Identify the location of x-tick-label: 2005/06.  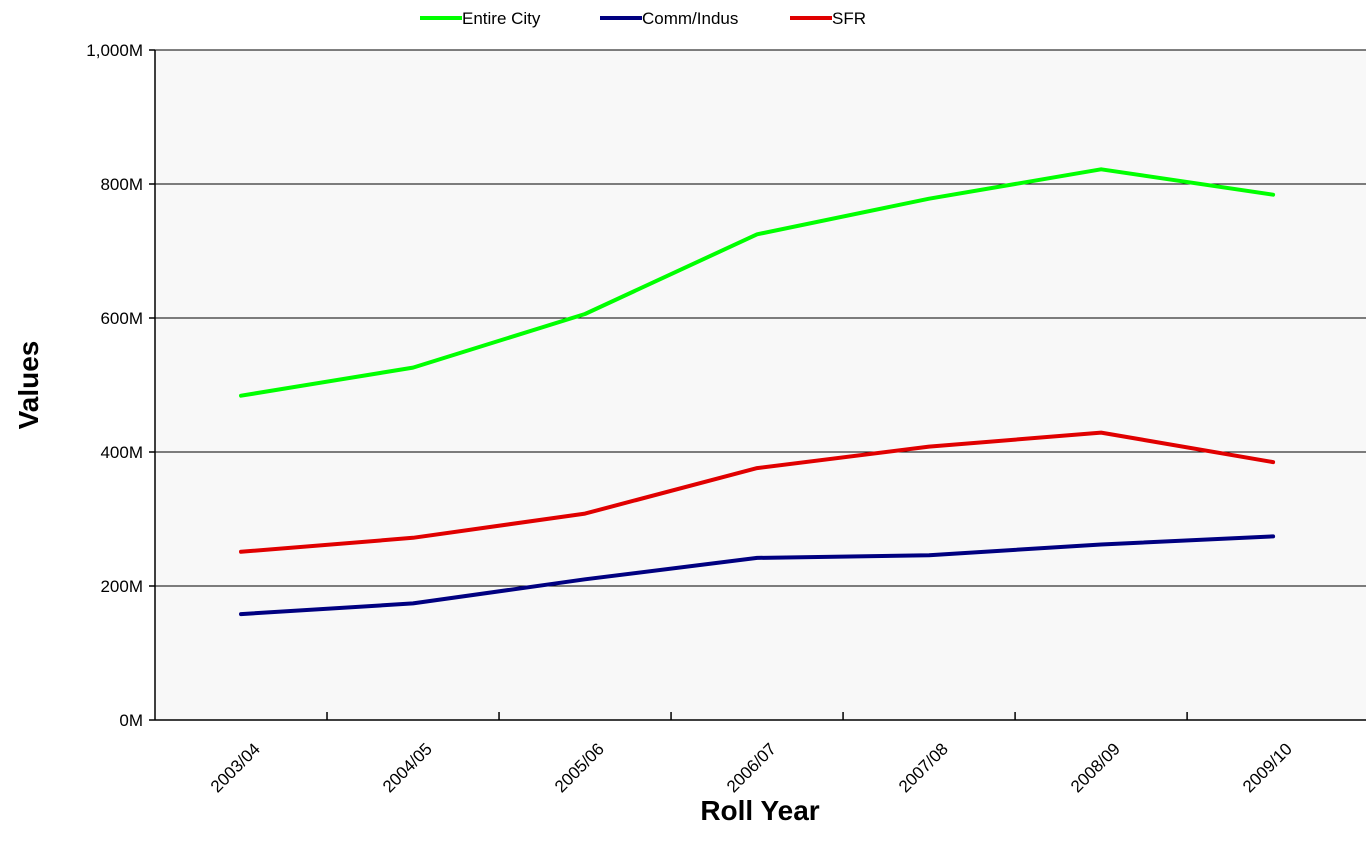
(579, 767).